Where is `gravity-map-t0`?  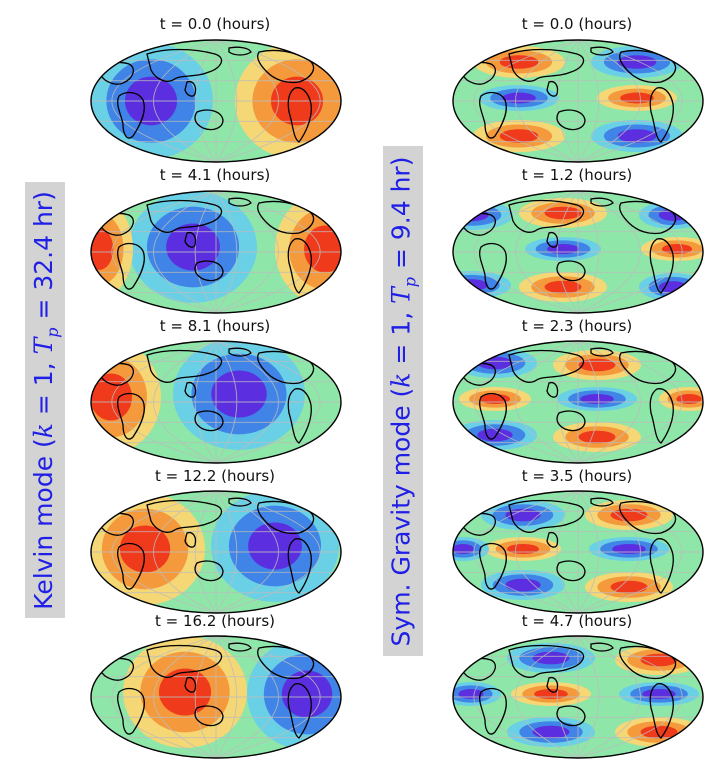
gravity-map-t0 is located at coordinates (578, 101).